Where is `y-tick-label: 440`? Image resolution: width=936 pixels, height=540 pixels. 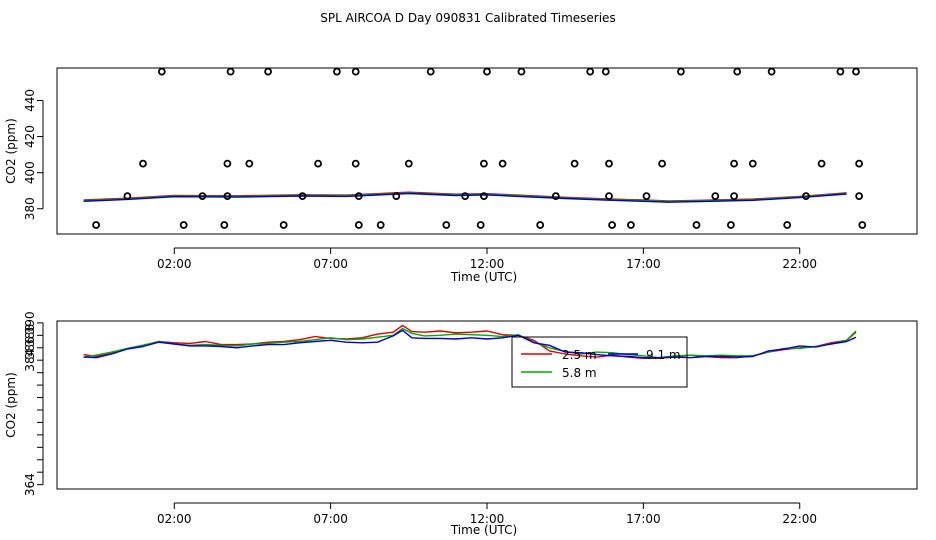 y-tick-label: 440 is located at coordinates (30, 100).